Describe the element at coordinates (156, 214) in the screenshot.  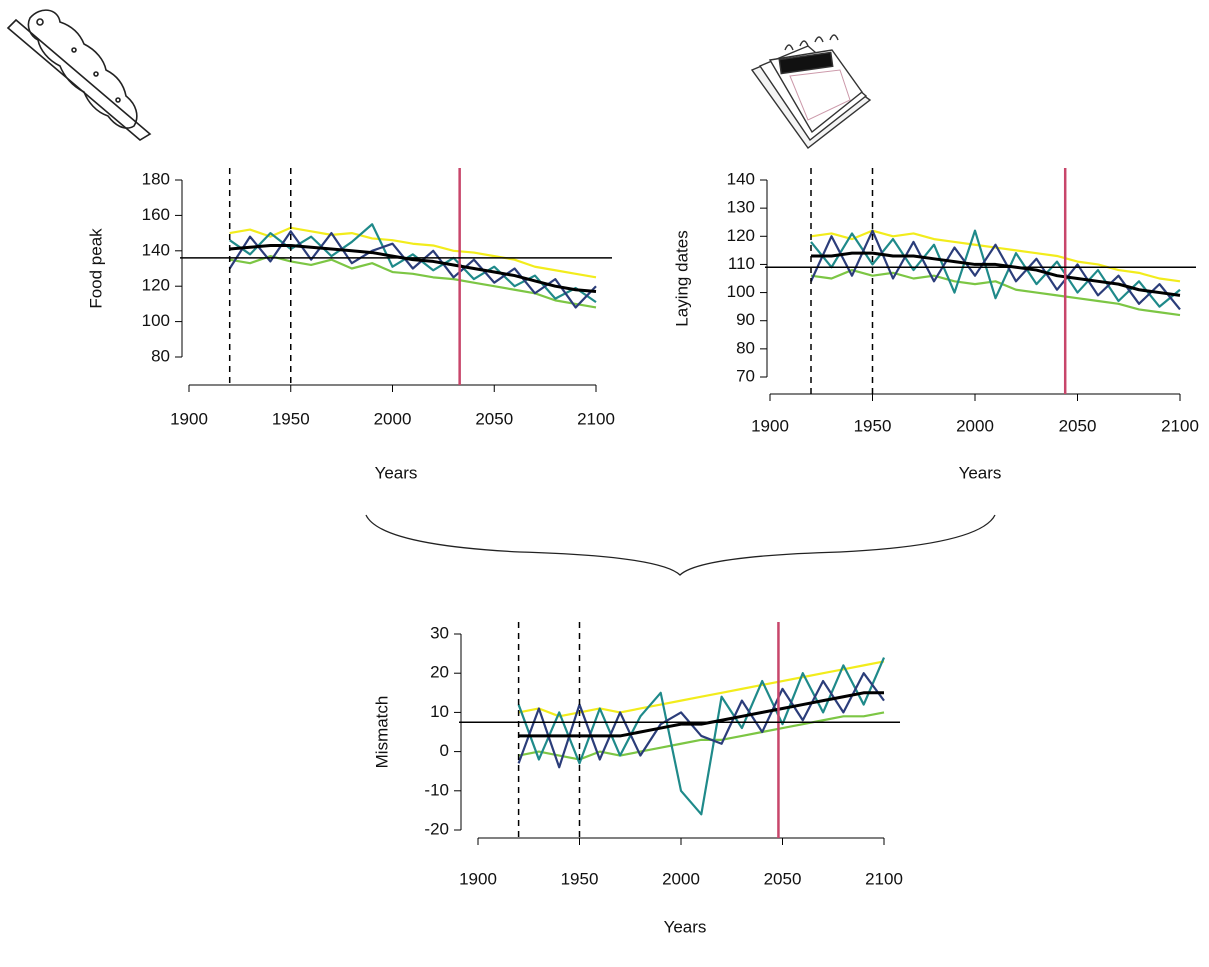
I see `y-tick-label: 160` at that location.